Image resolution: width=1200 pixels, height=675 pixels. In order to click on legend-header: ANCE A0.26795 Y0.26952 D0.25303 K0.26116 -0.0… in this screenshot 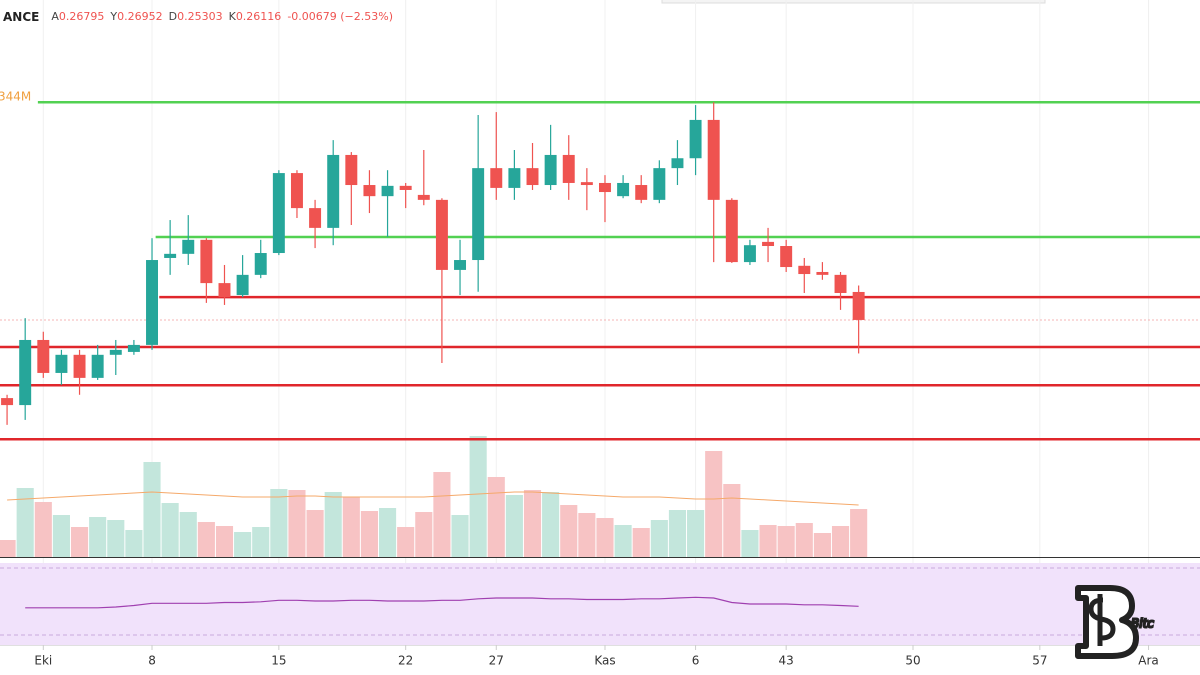, I will do `click(198, 17)`.